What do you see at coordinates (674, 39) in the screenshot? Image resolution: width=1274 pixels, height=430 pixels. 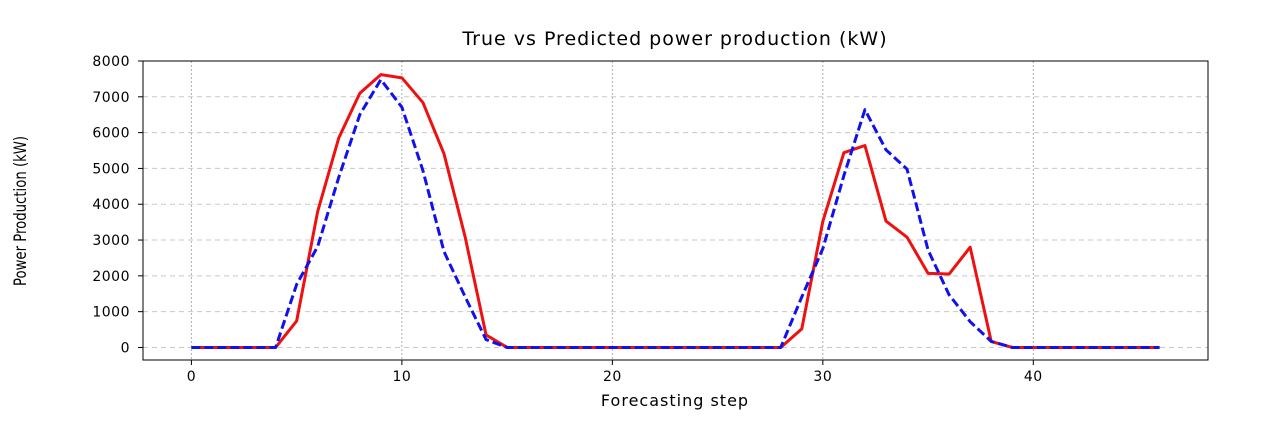 I see `chart-title: True vs Predicted power production (kW)` at bounding box center [674, 39].